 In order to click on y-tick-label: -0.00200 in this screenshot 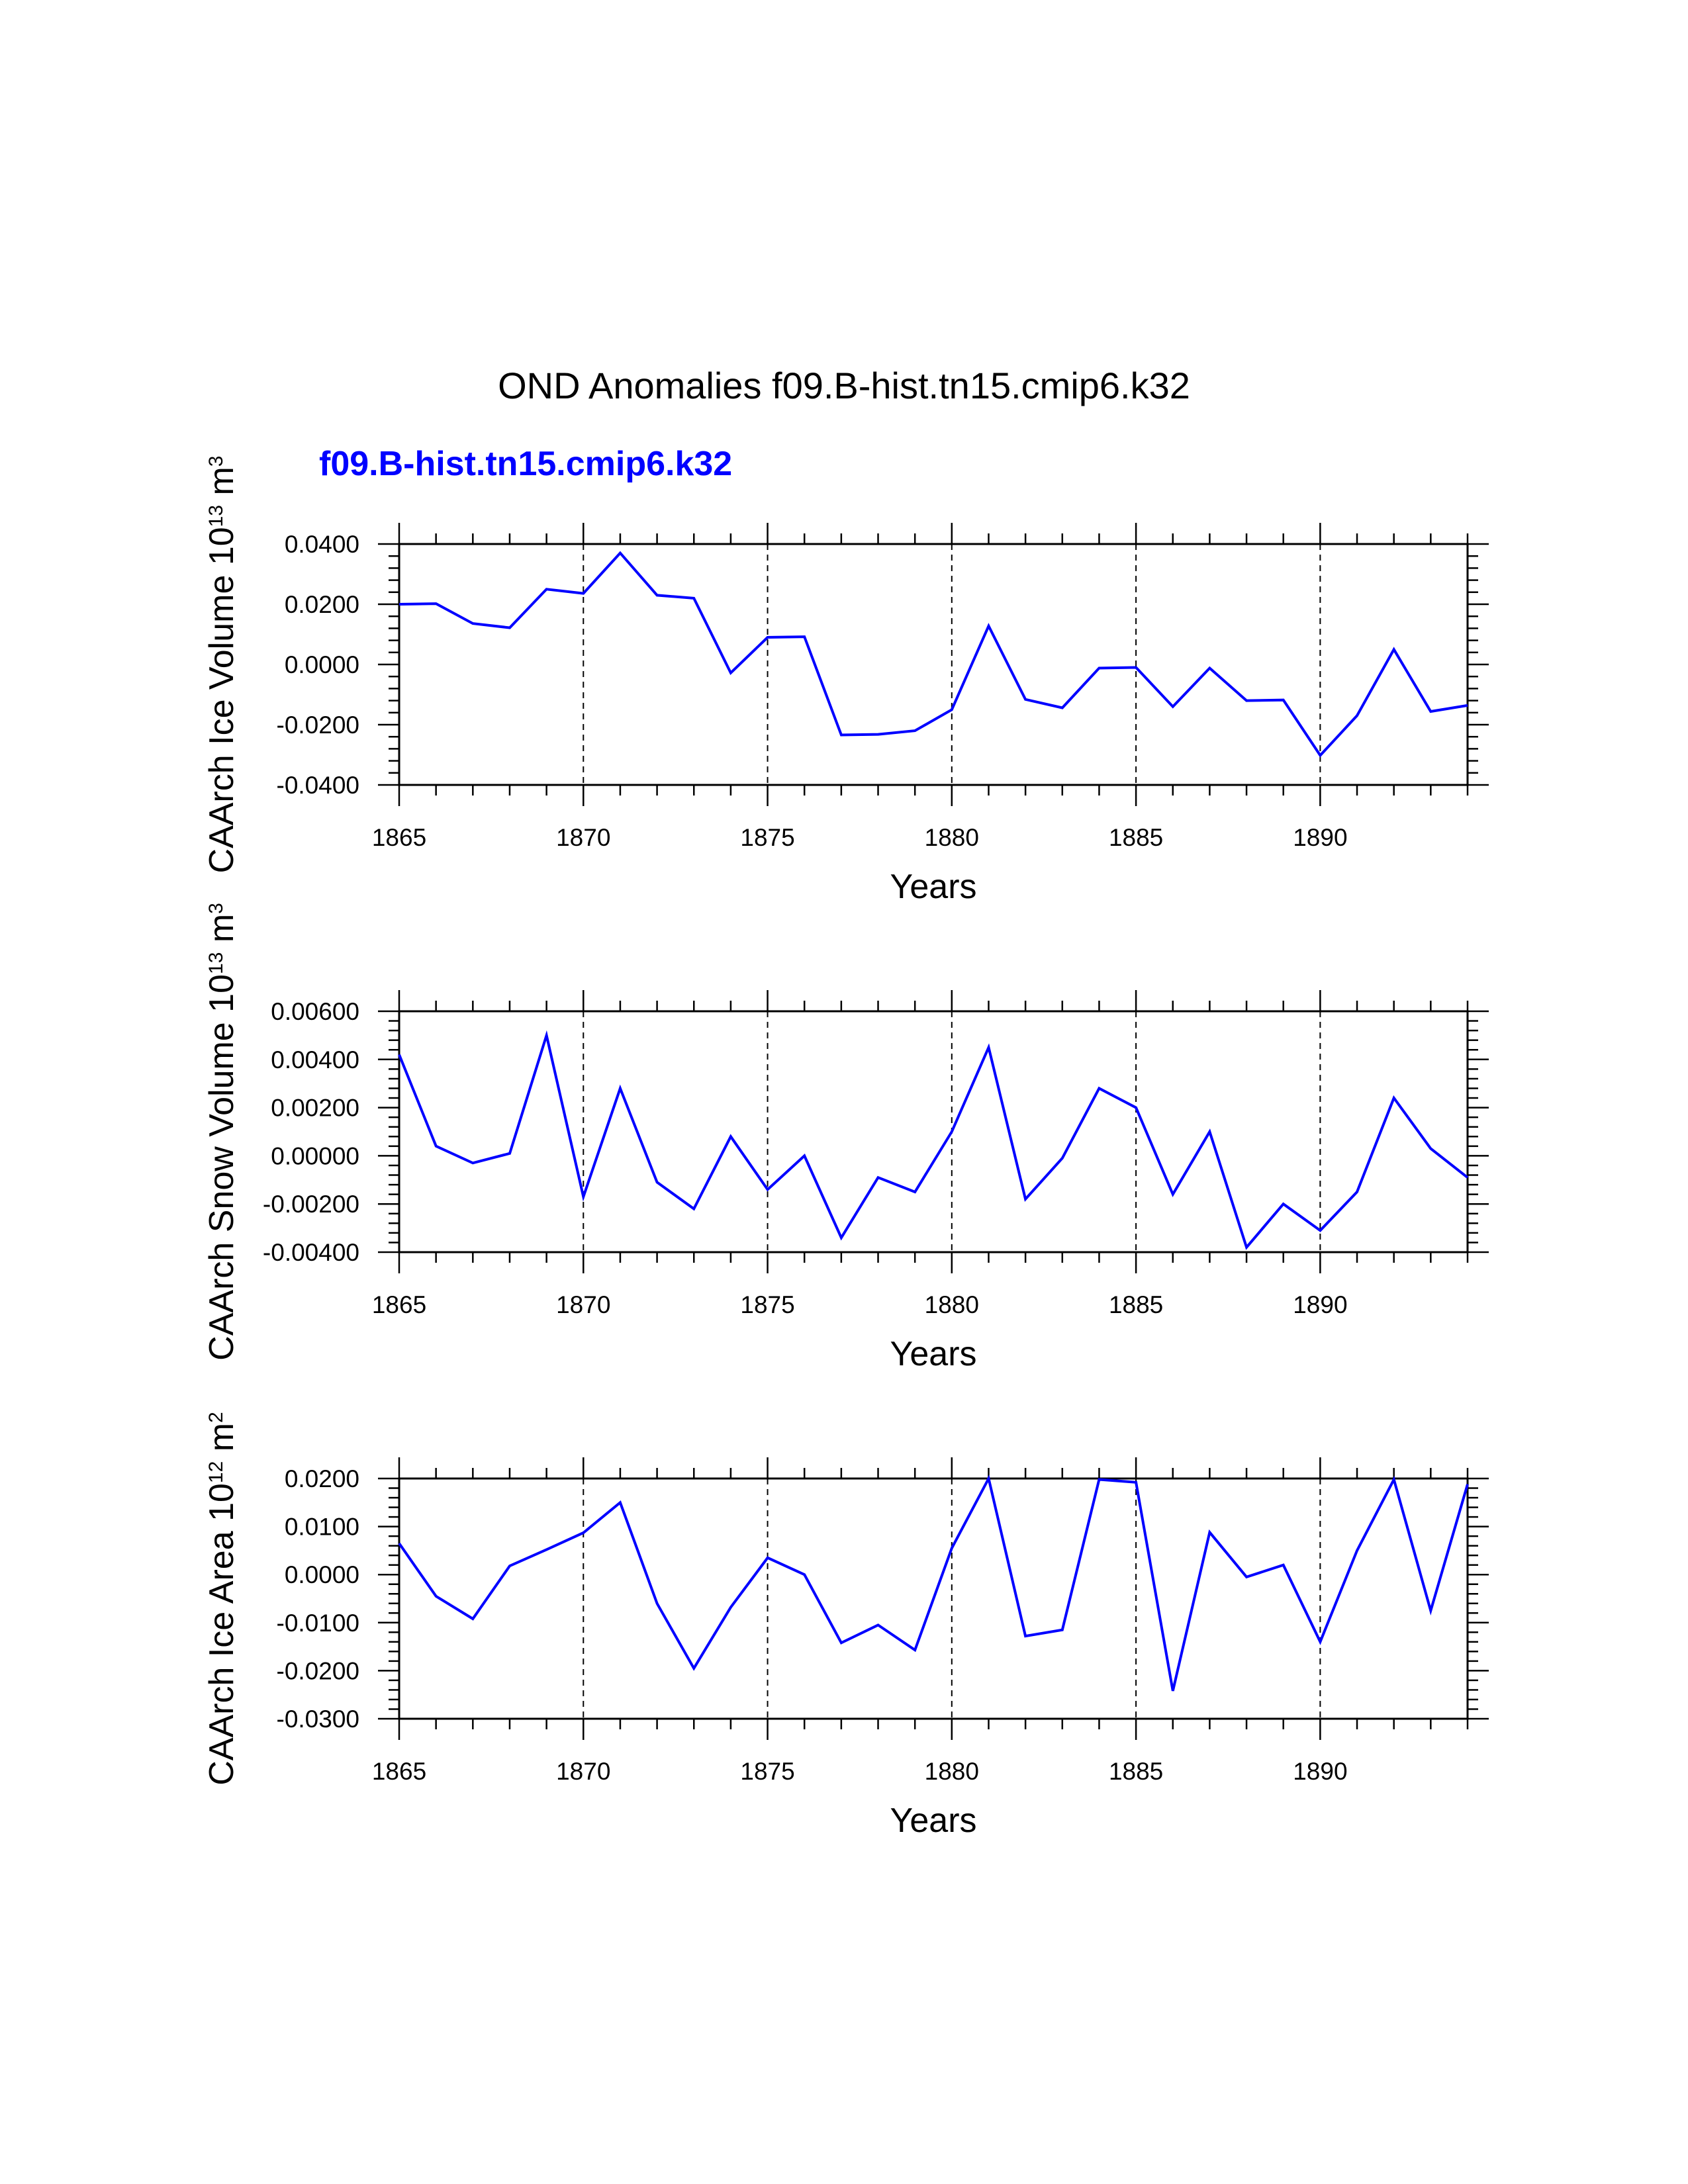, I will do `click(311, 1204)`.